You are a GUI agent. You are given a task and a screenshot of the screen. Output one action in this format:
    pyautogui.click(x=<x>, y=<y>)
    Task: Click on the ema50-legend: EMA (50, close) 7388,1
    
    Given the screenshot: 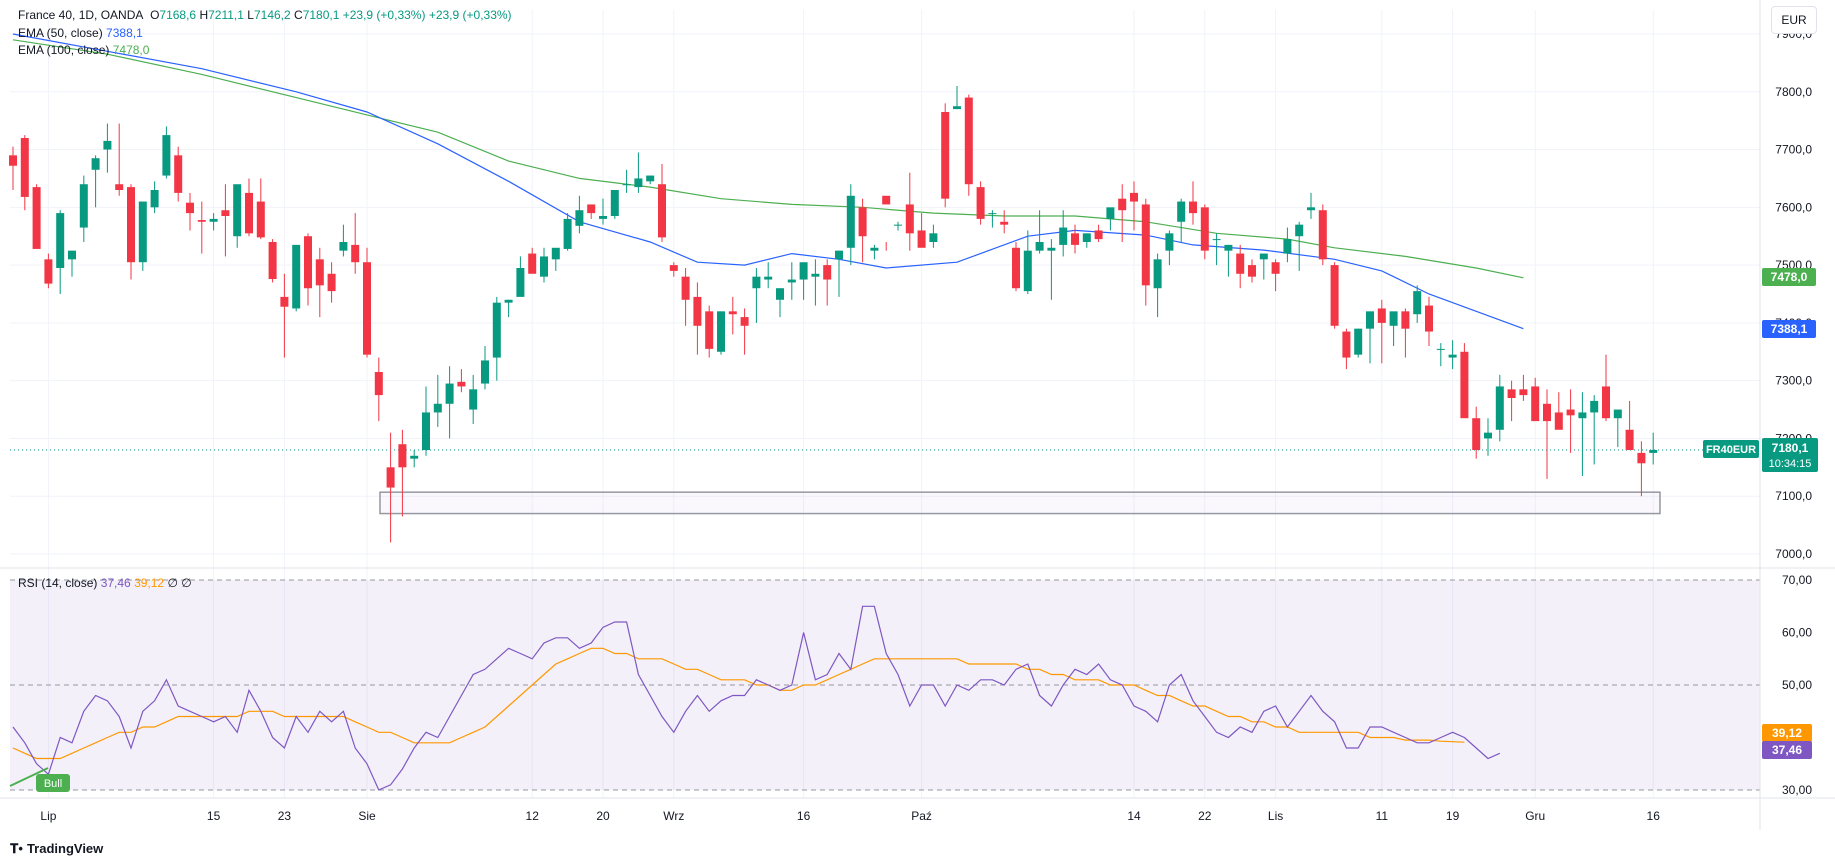 What is the action you would take?
    pyautogui.click(x=80, y=33)
    